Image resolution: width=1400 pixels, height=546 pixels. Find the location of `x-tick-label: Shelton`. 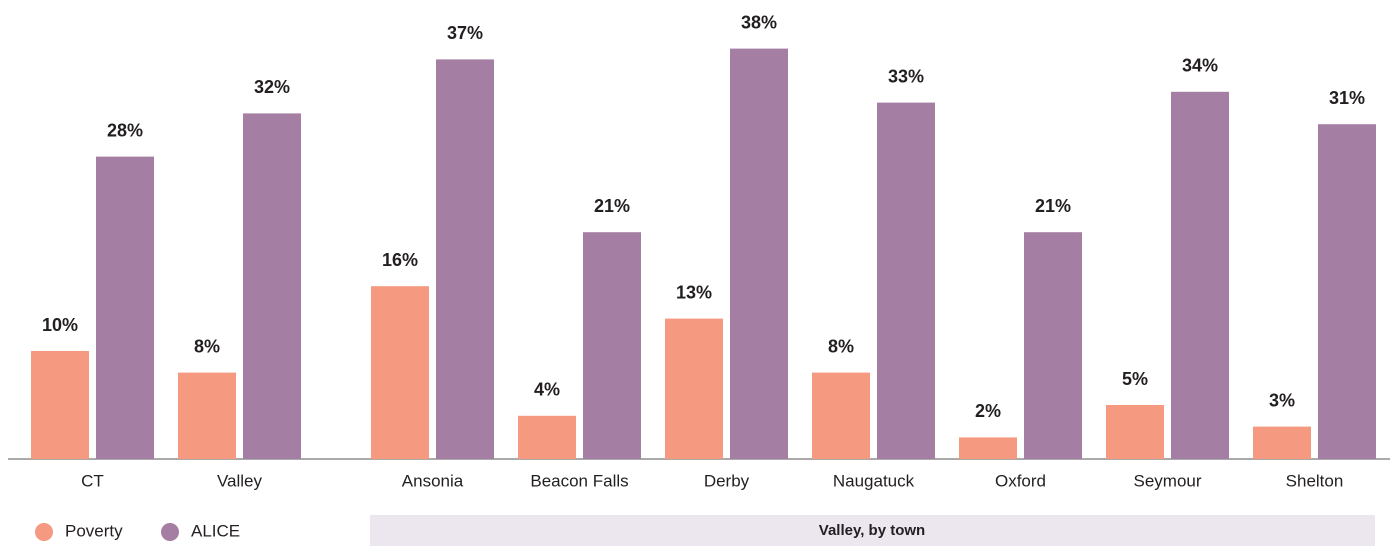

x-tick-label: Shelton is located at coordinates (1315, 480).